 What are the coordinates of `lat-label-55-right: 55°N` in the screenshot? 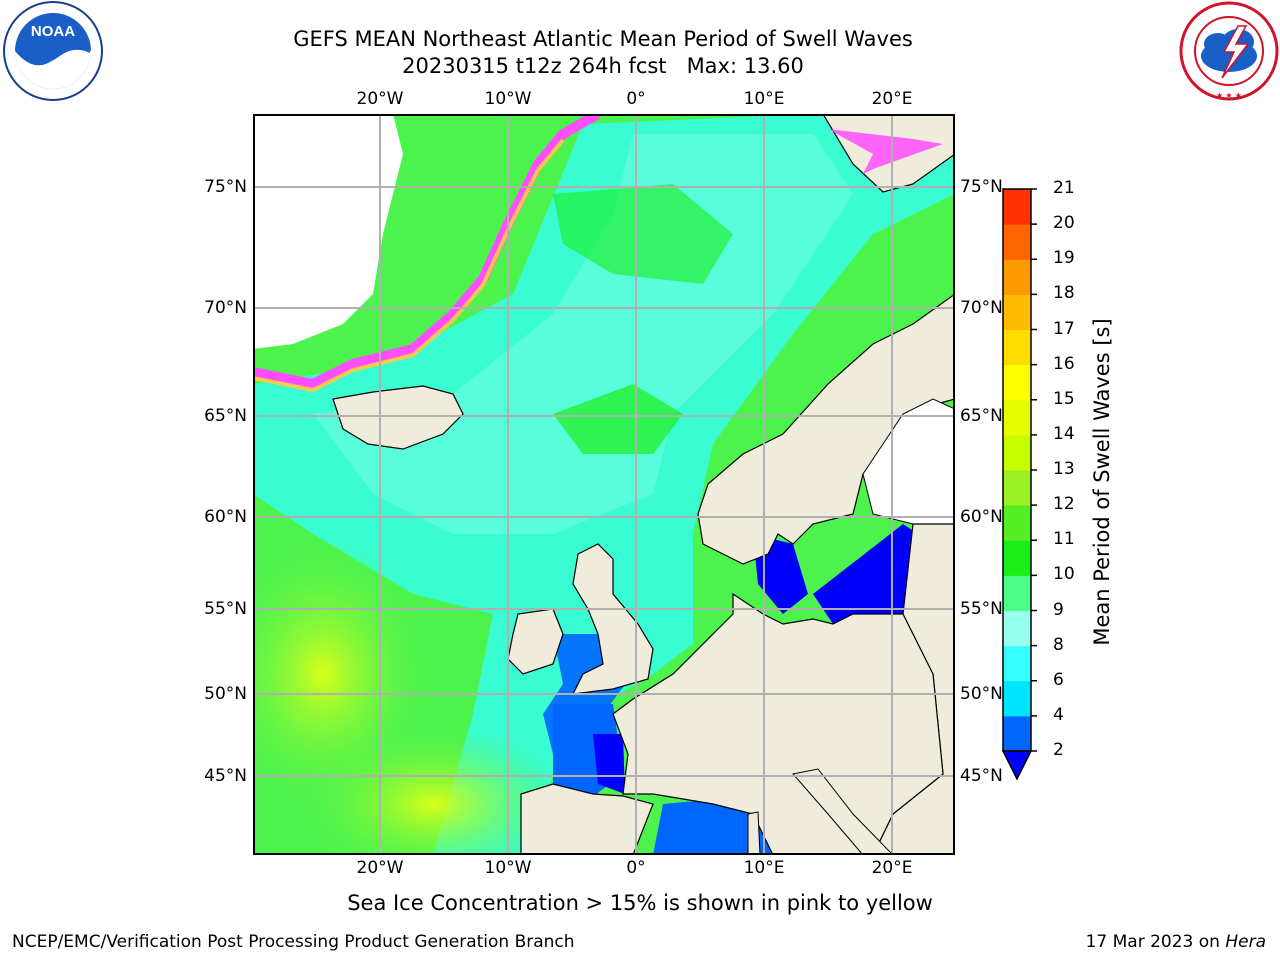 It's located at (981, 609).